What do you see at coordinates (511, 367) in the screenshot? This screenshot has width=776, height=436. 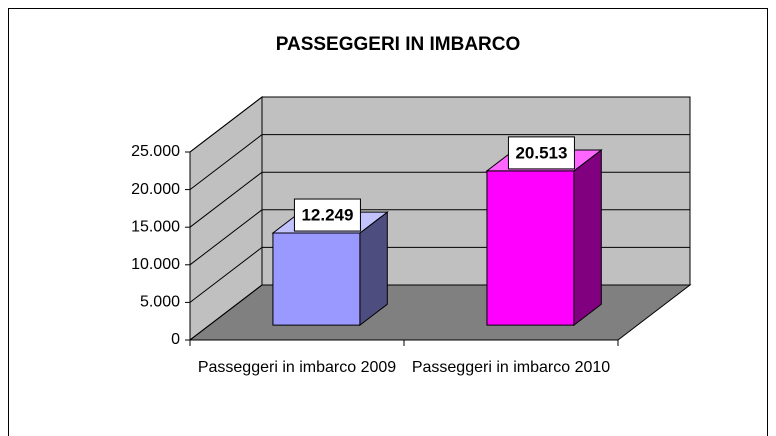 I see `x-tick-label: Passeggeri in imbarco 2010` at bounding box center [511, 367].